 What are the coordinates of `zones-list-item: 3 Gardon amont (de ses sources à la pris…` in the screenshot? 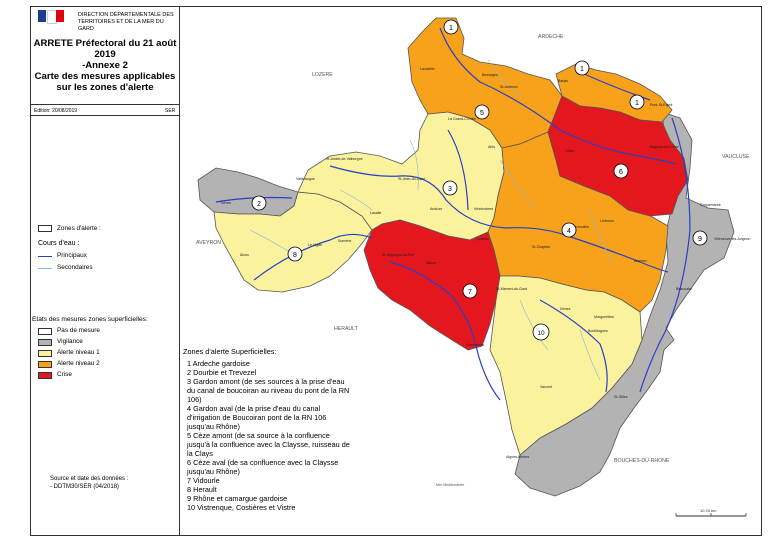 It's located at (268, 390).